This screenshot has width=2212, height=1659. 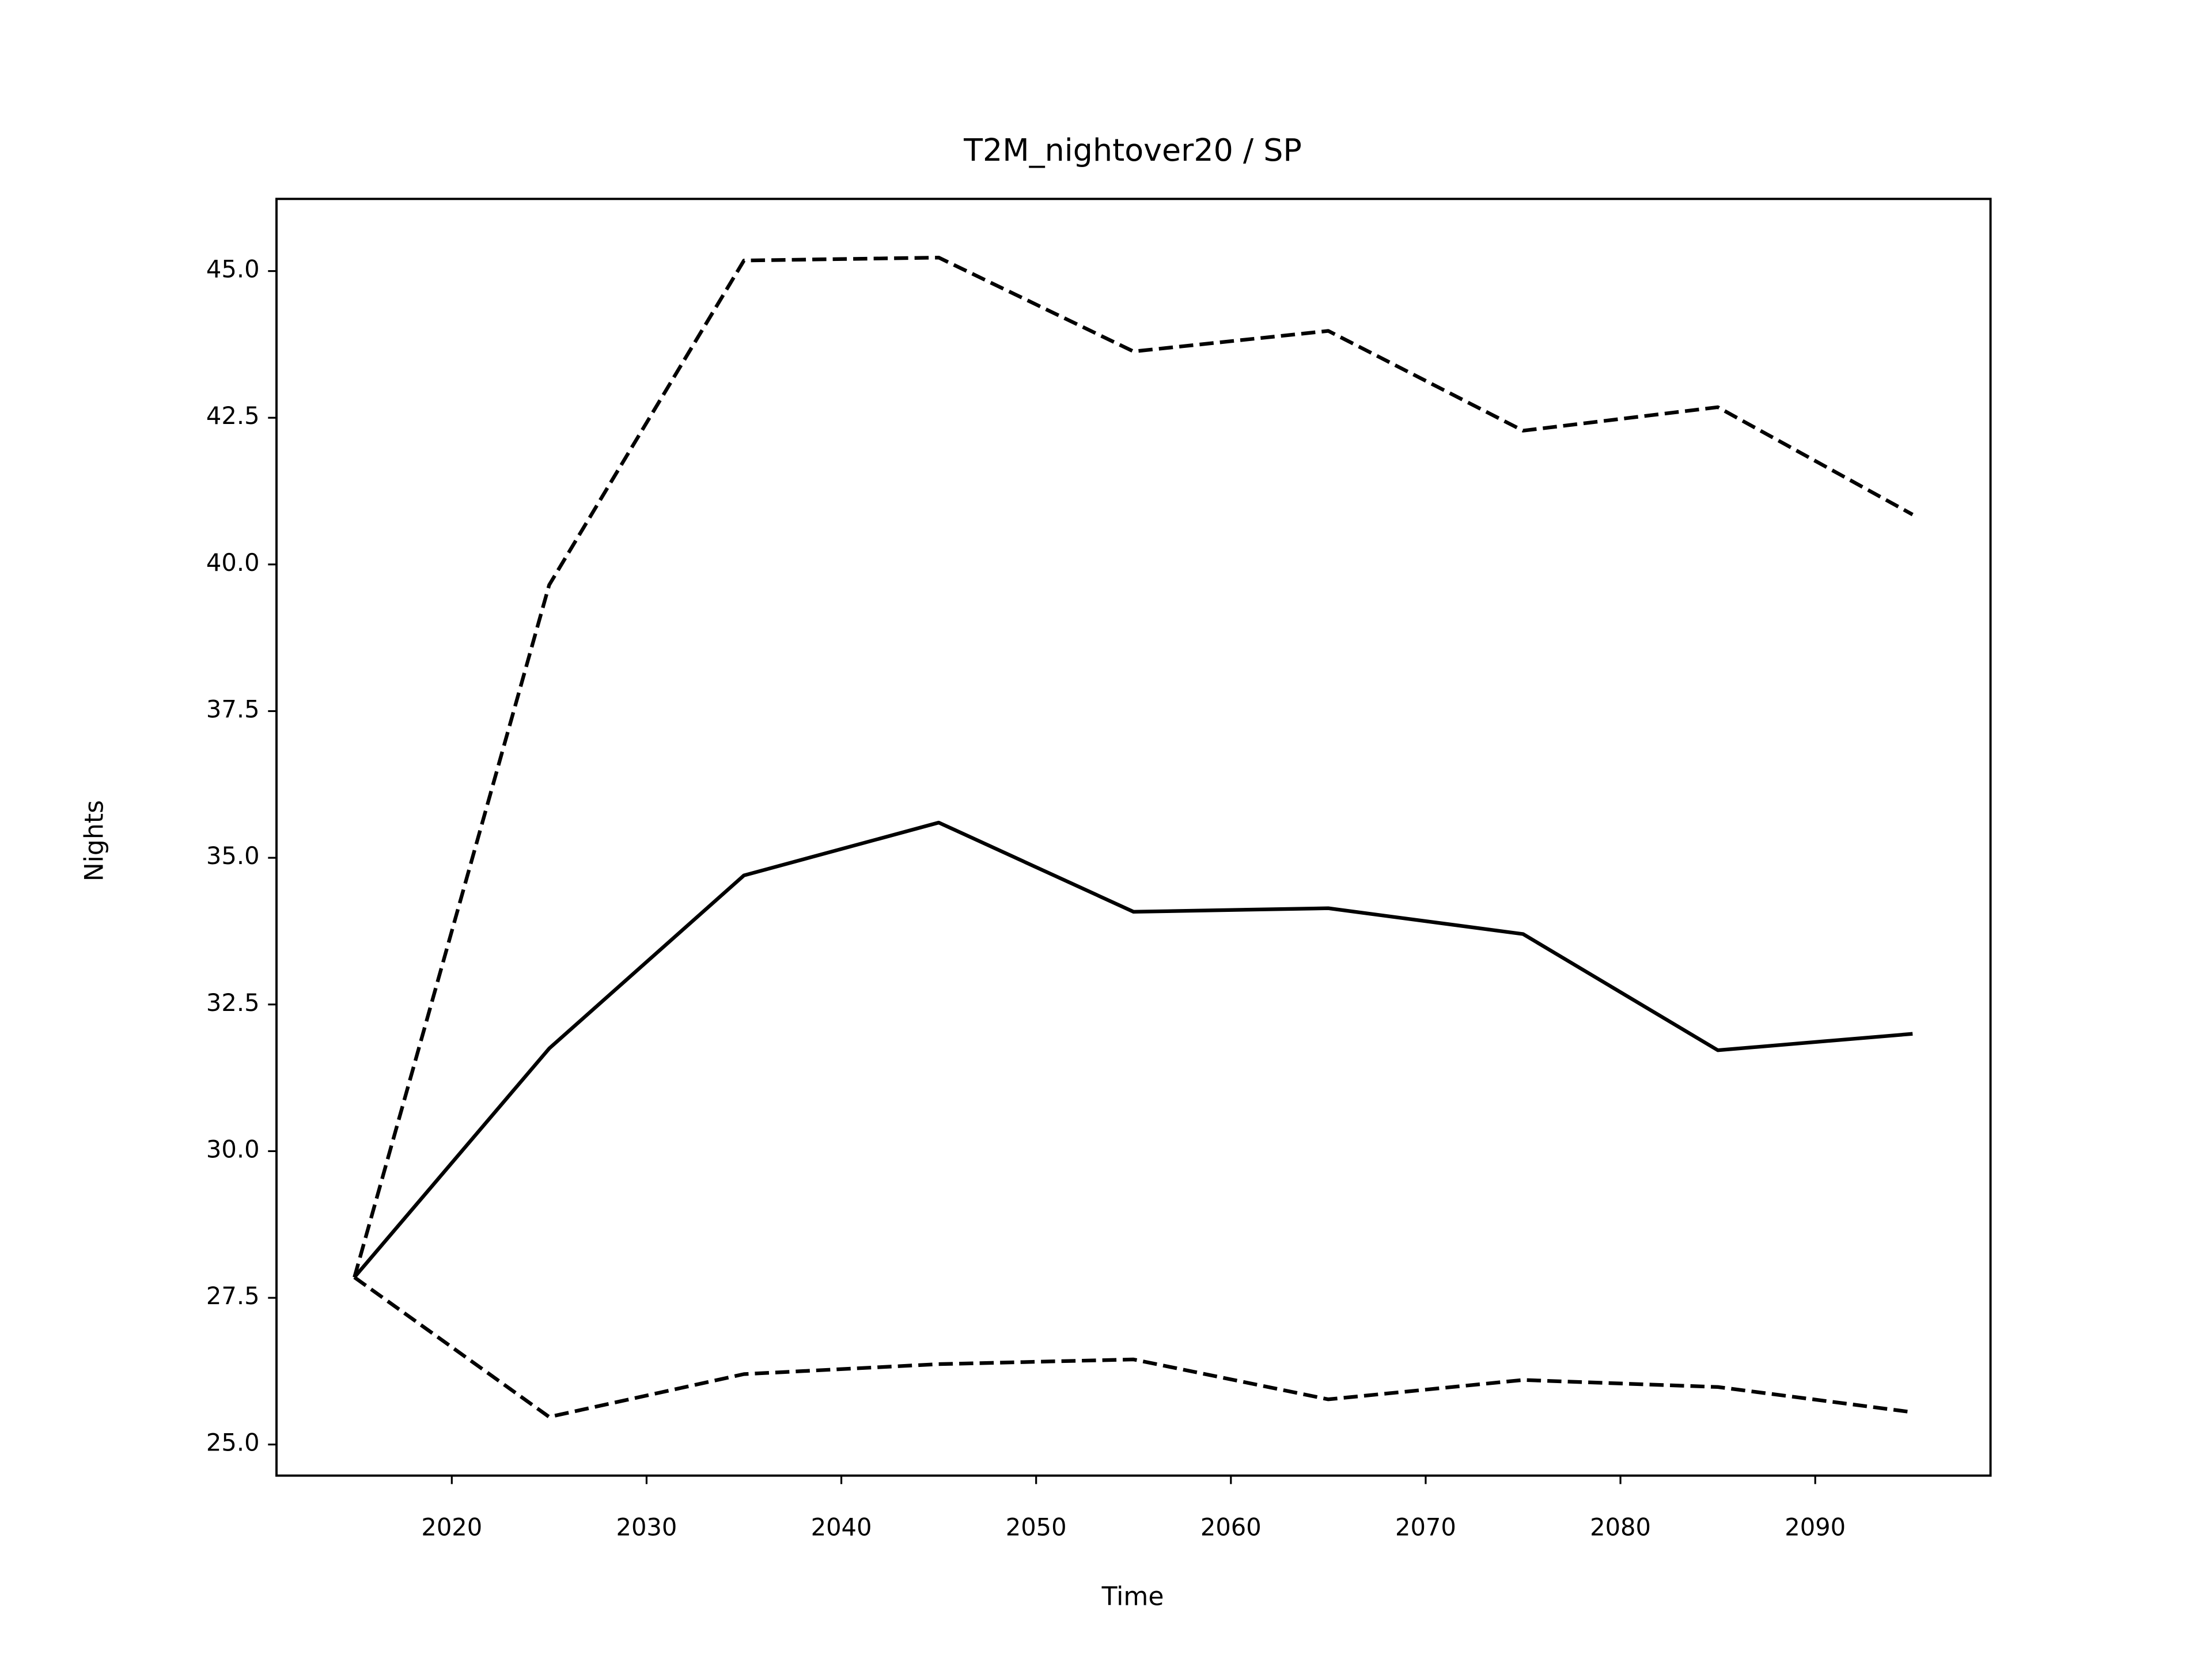 I want to click on y-tick-label: 35.0, so click(x=233, y=856).